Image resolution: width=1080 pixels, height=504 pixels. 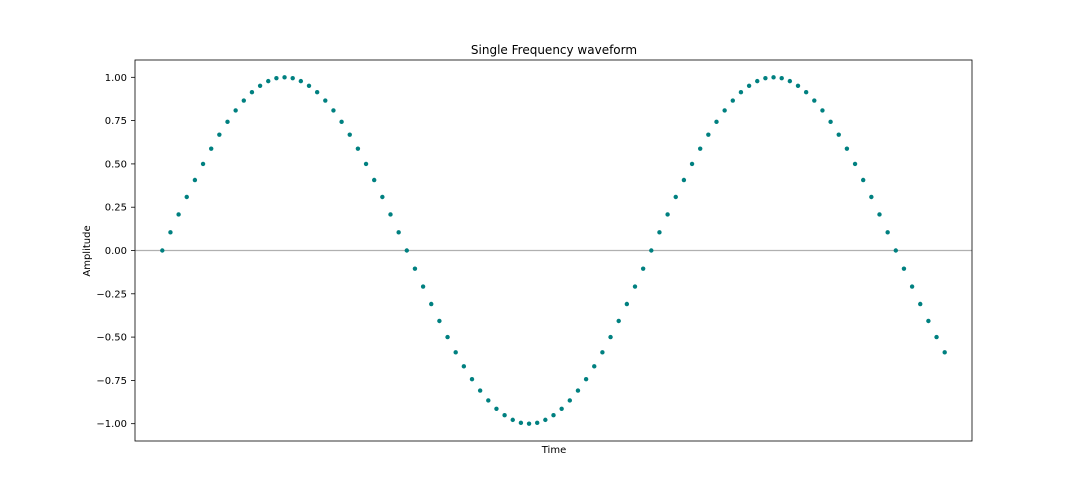 What do you see at coordinates (111, 338) in the screenshot?
I see `y-tick-label: −0.50` at bounding box center [111, 338].